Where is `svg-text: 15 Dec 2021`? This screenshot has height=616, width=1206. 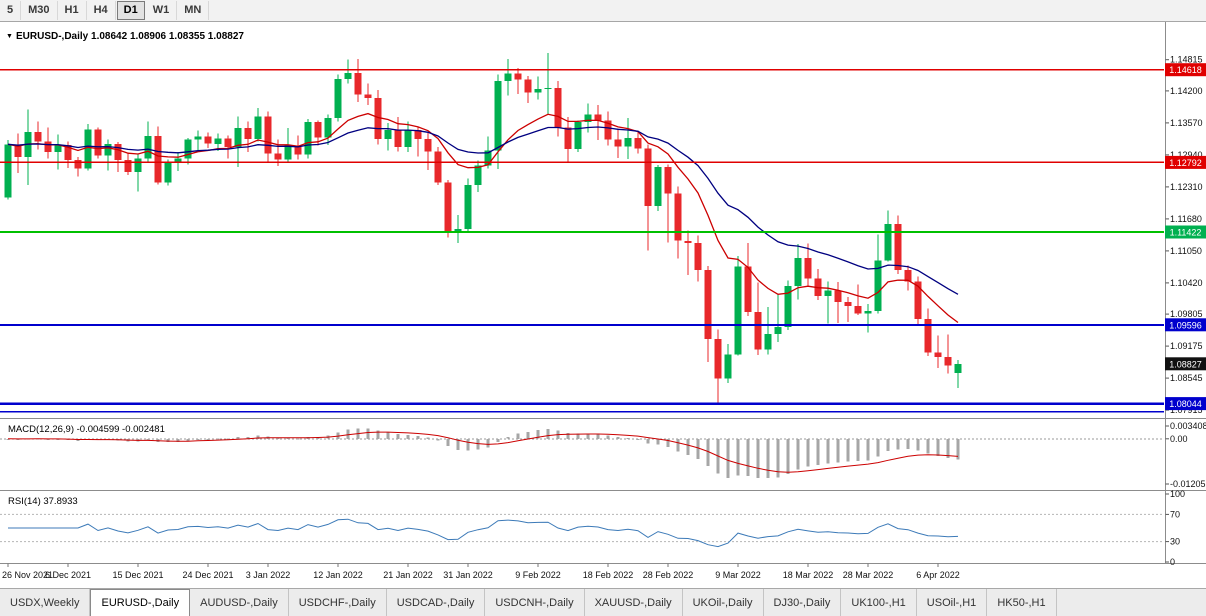
svg-text: 15 Dec 2021 is located at coordinates (137, 575).